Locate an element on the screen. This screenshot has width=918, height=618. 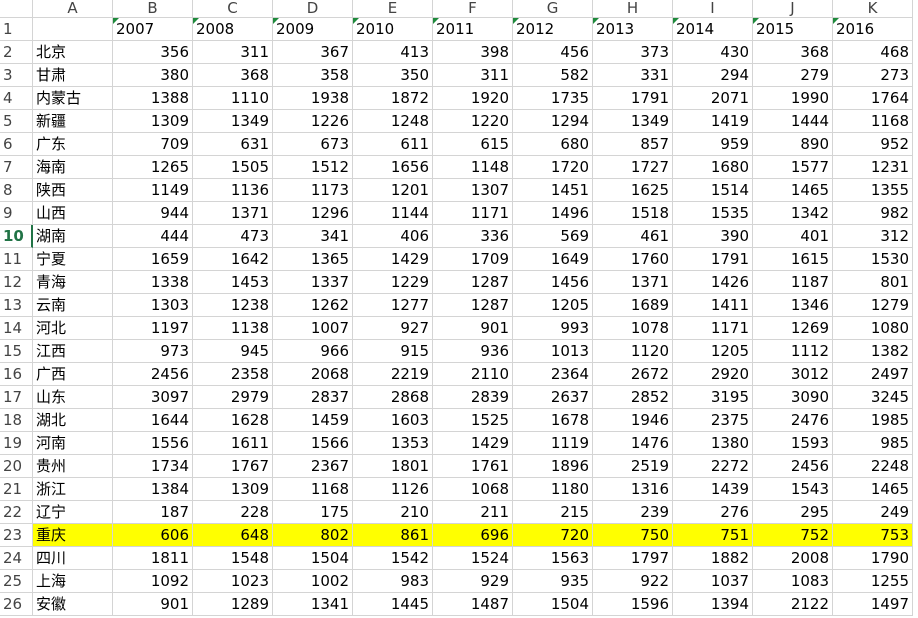
value-cell: 993 is located at coordinates (553, 328).